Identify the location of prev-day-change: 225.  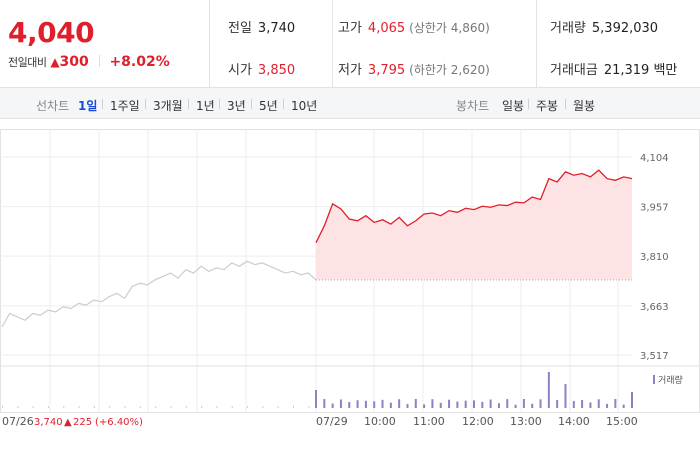
(82, 422).